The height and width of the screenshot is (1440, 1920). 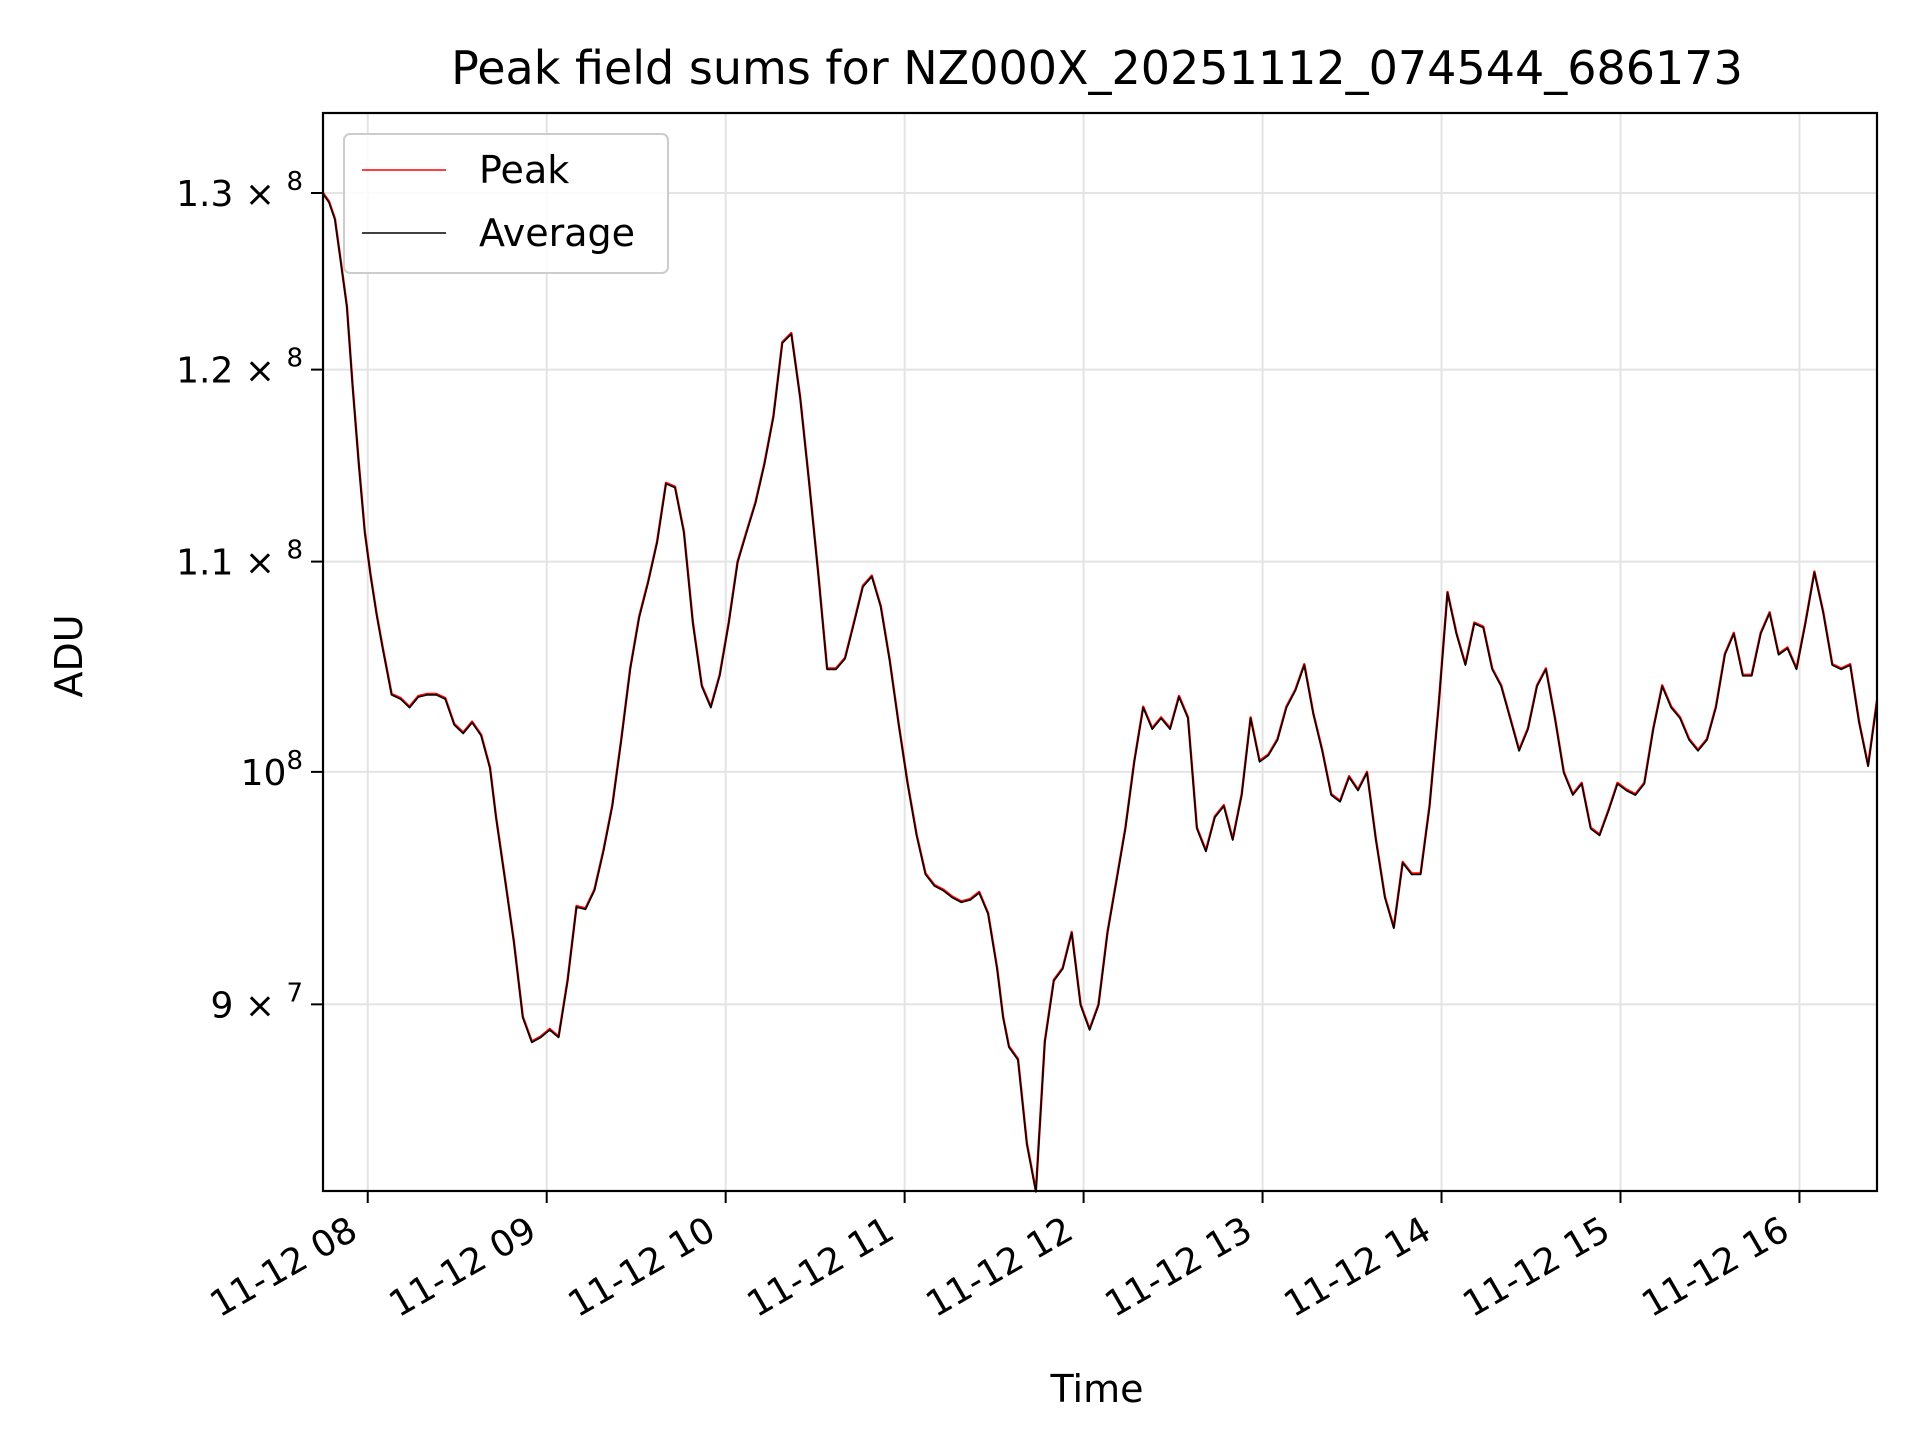 What do you see at coordinates (69, 655) in the screenshot?
I see `y-axis-title: ADU` at bounding box center [69, 655].